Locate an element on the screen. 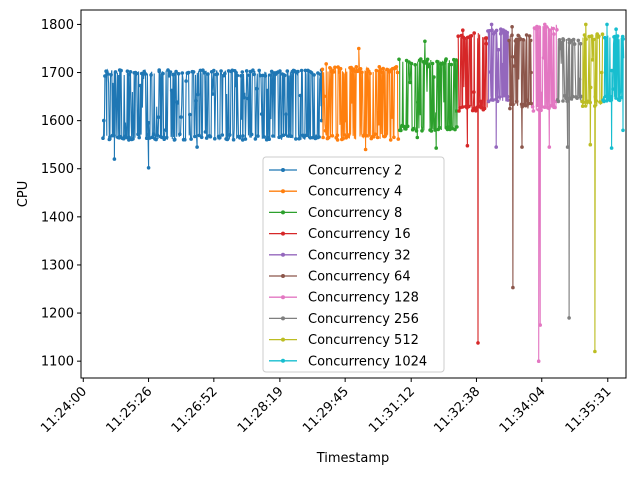  legend-label: Concurrency 8 is located at coordinates (355, 213).